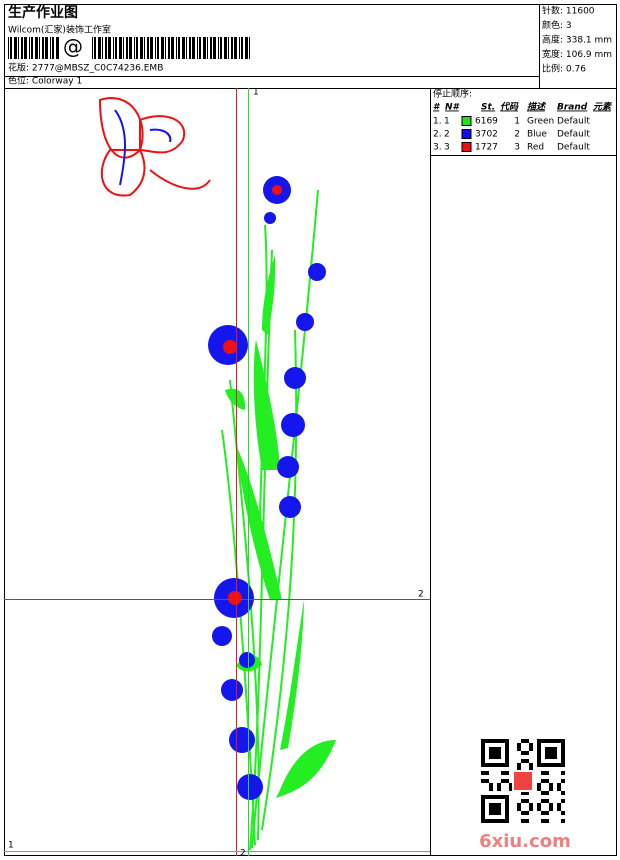  What do you see at coordinates (577, 54) in the screenshot?
I see `info-line: 宽度: 106.9 mm` at bounding box center [577, 54].